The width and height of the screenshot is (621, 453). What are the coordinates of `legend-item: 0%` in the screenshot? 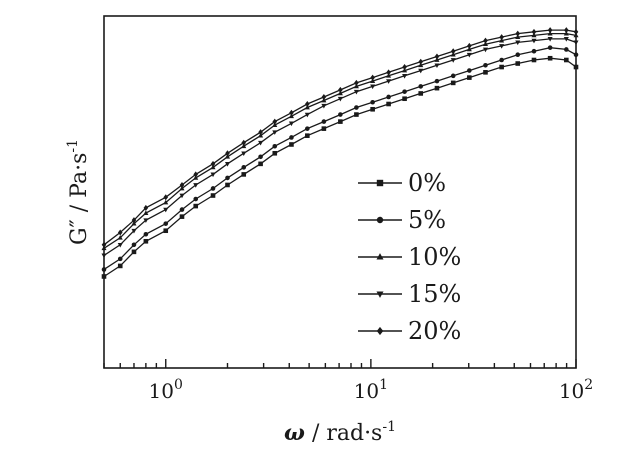 It's located at (402, 183).